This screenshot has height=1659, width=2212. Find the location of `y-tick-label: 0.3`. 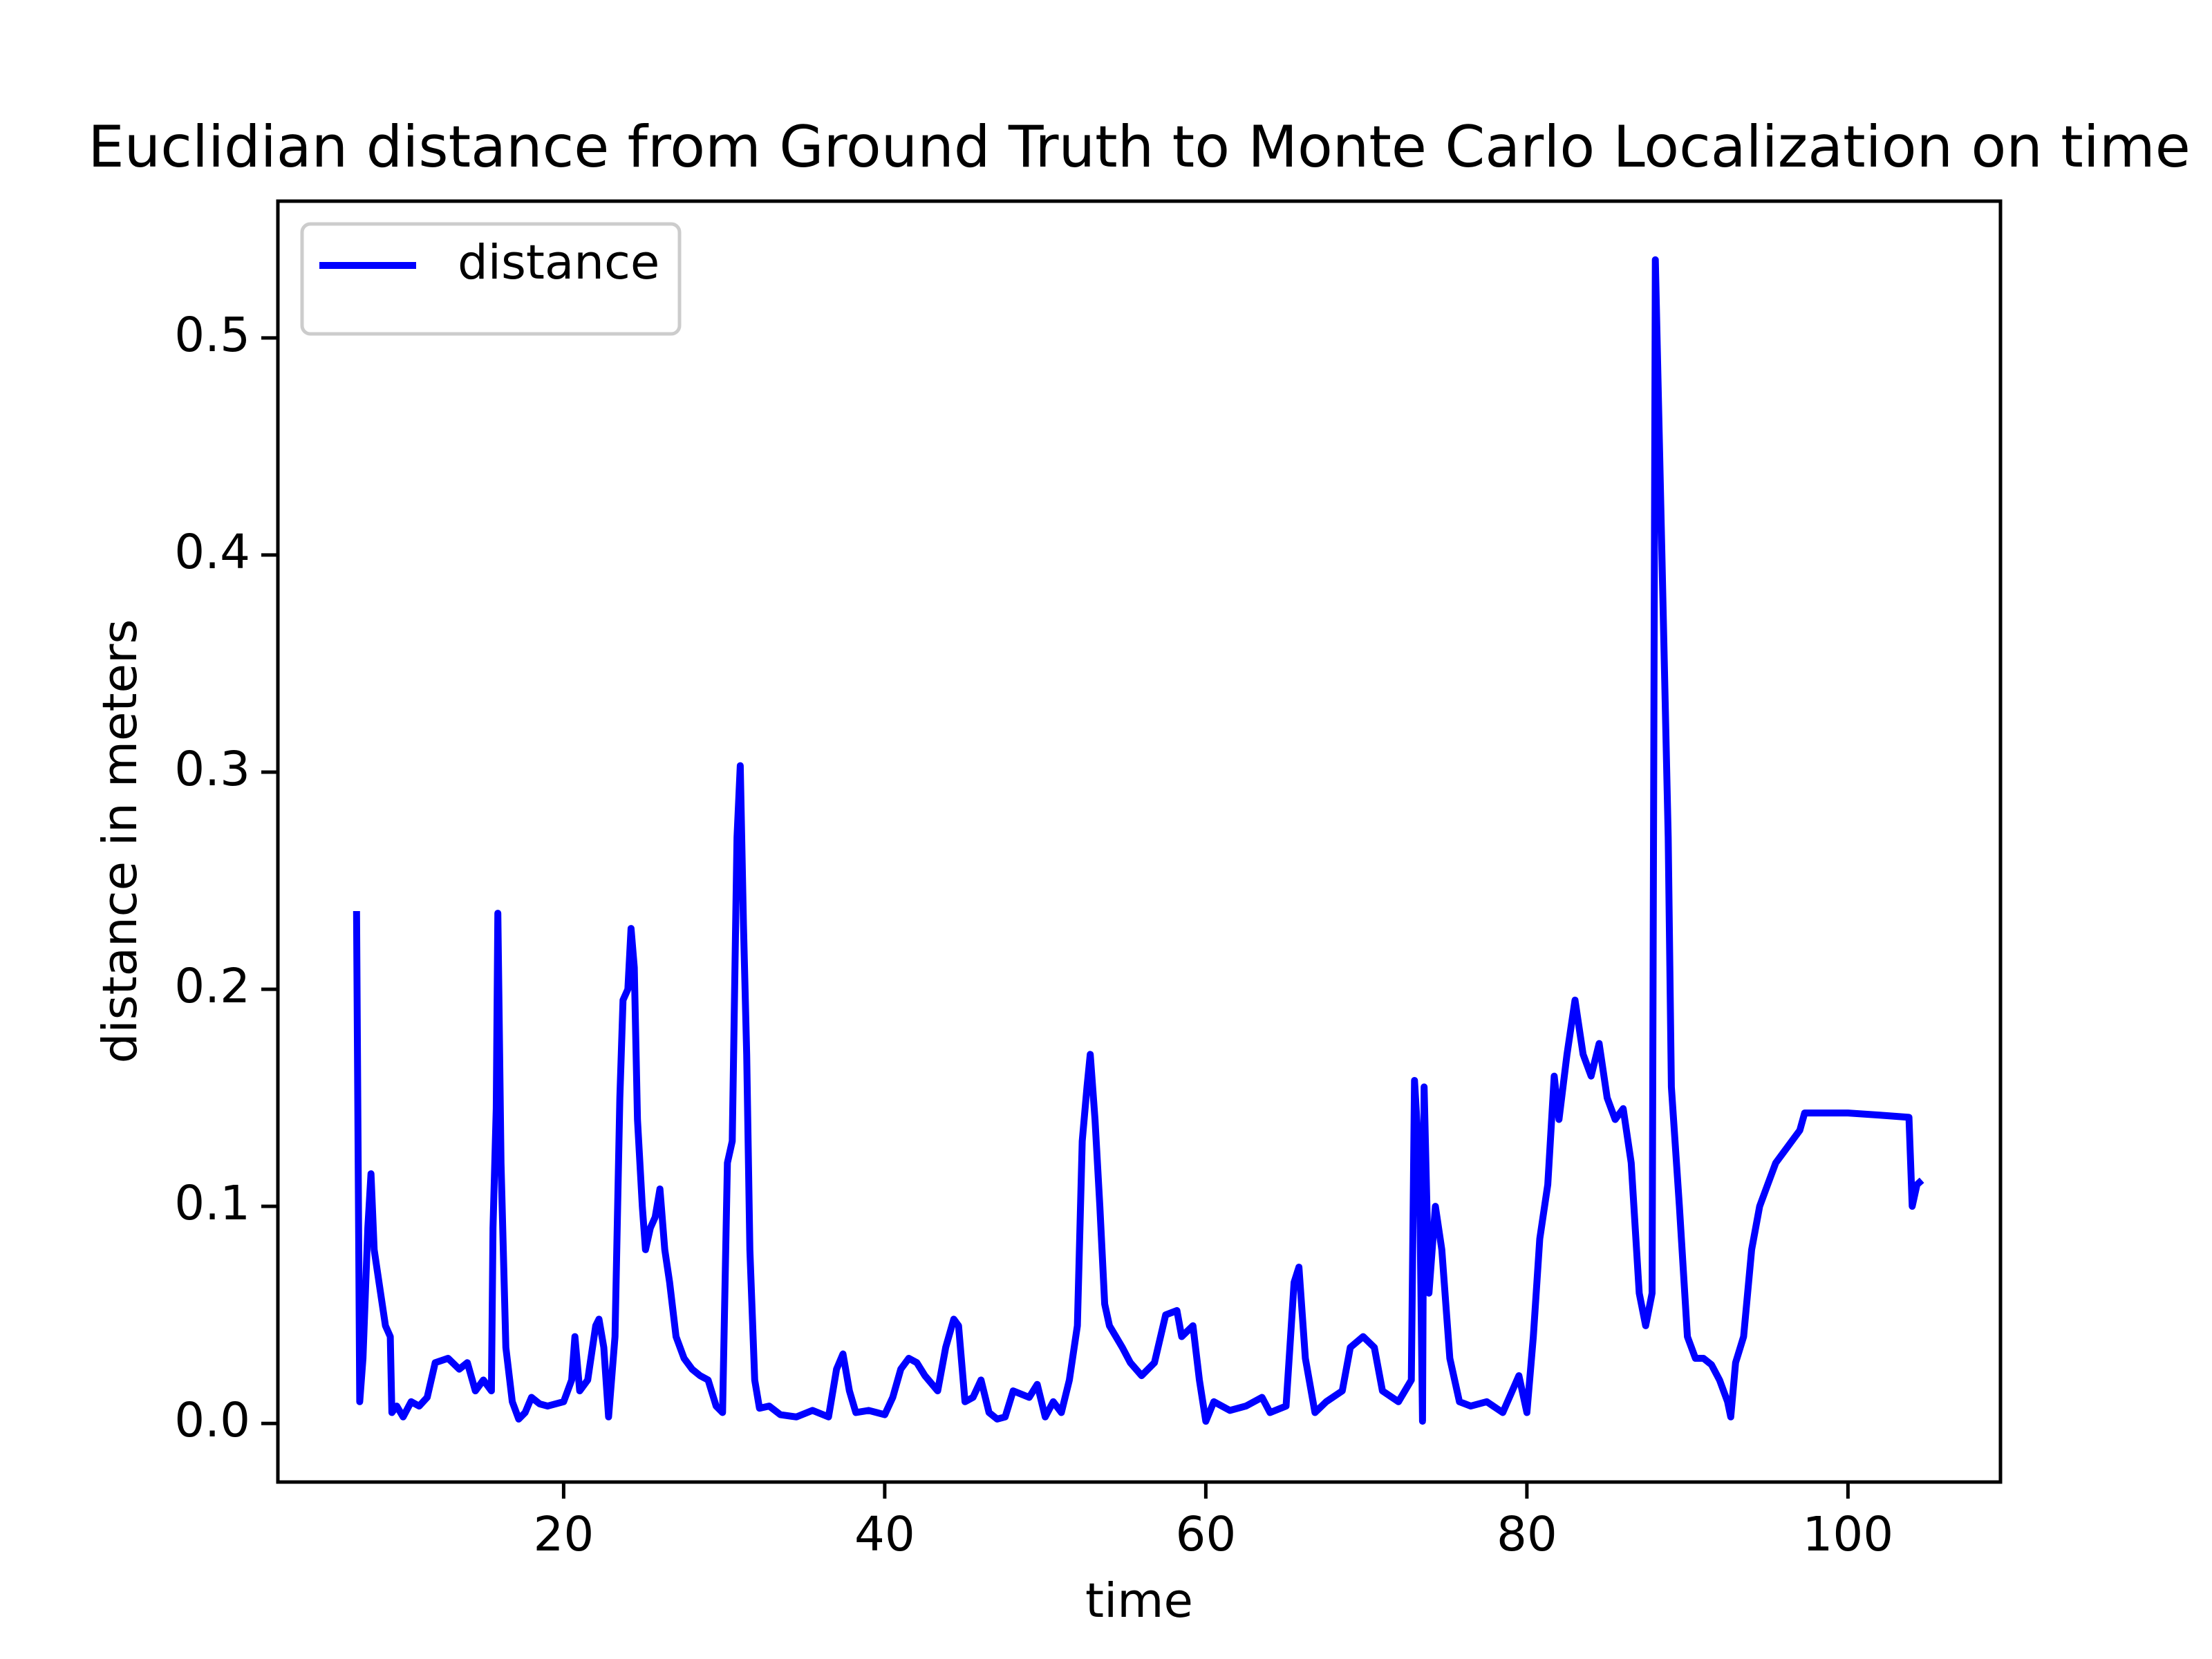

y-tick-label: 0.3 is located at coordinates (212, 770).